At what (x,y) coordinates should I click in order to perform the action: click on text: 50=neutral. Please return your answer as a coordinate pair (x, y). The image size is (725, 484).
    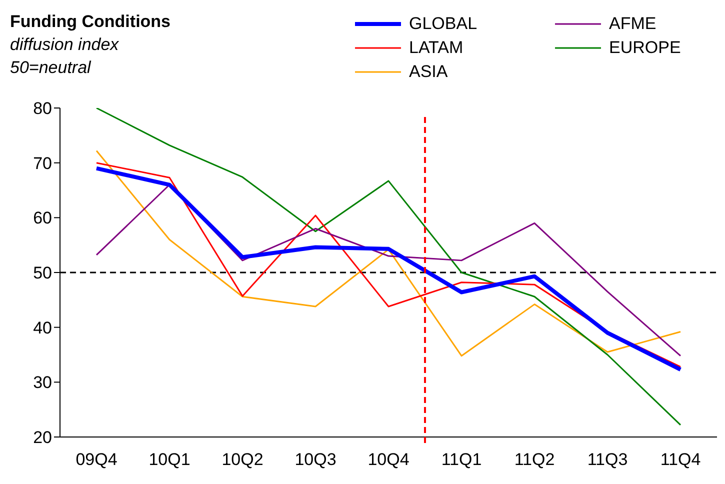
    Looking at the image, I should click on (51, 68).